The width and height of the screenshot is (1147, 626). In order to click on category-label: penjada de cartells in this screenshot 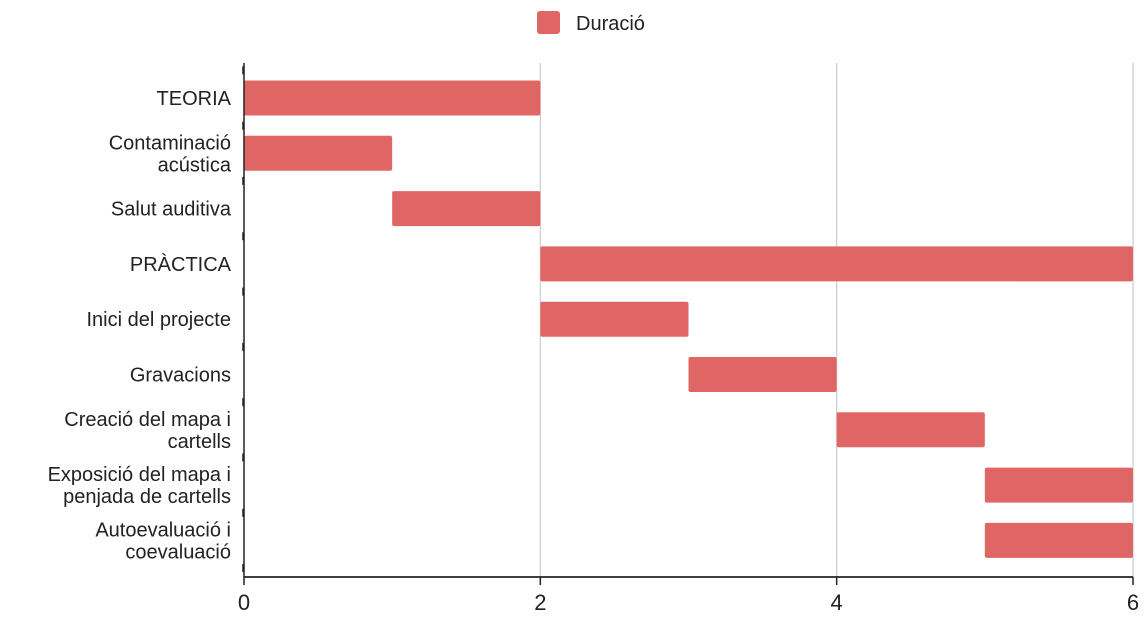, I will do `click(147, 497)`.